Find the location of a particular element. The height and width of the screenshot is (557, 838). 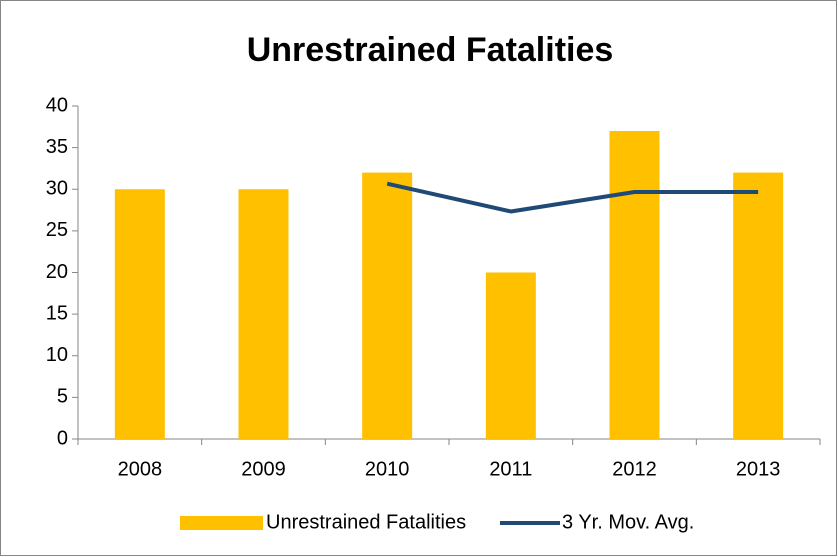

x-tick-label: 2013 is located at coordinates (758, 469).